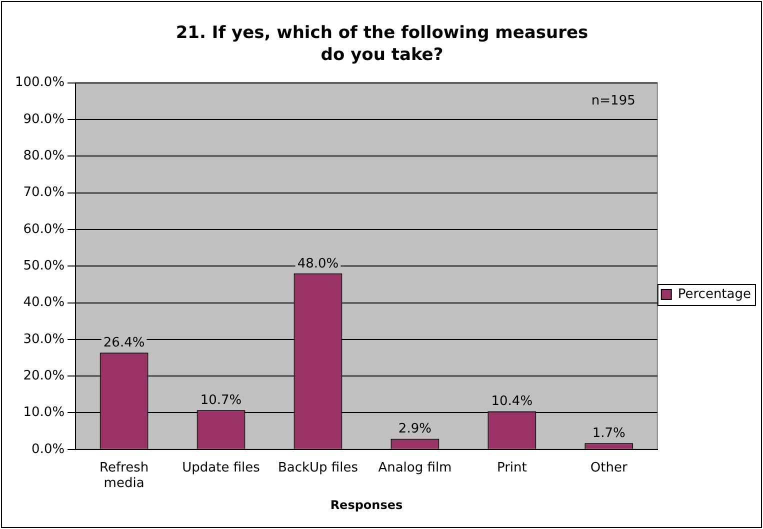 Image resolution: width=763 pixels, height=529 pixels. I want to click on y-tick-label: 50.0%, so click(44, 266).